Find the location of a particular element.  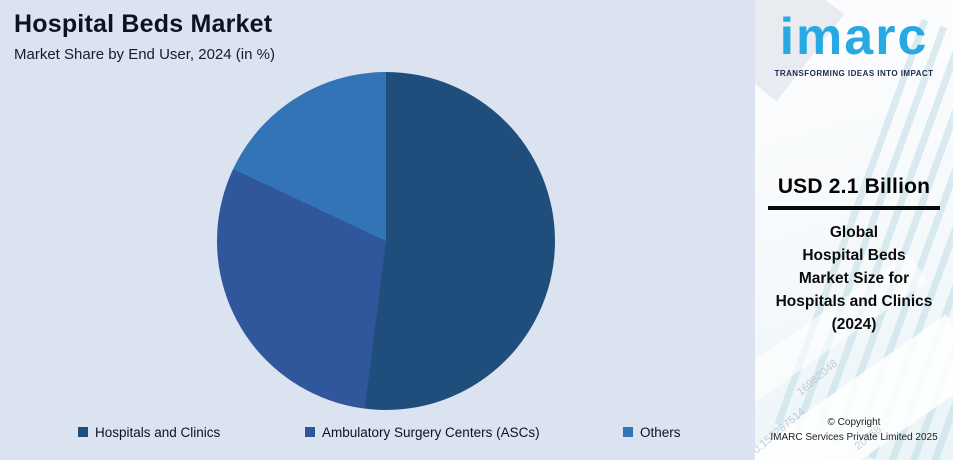

imarc-logo: imarc TRANSFORMING IDEAS INTO IMPACT is located at coordinates (854, 43).